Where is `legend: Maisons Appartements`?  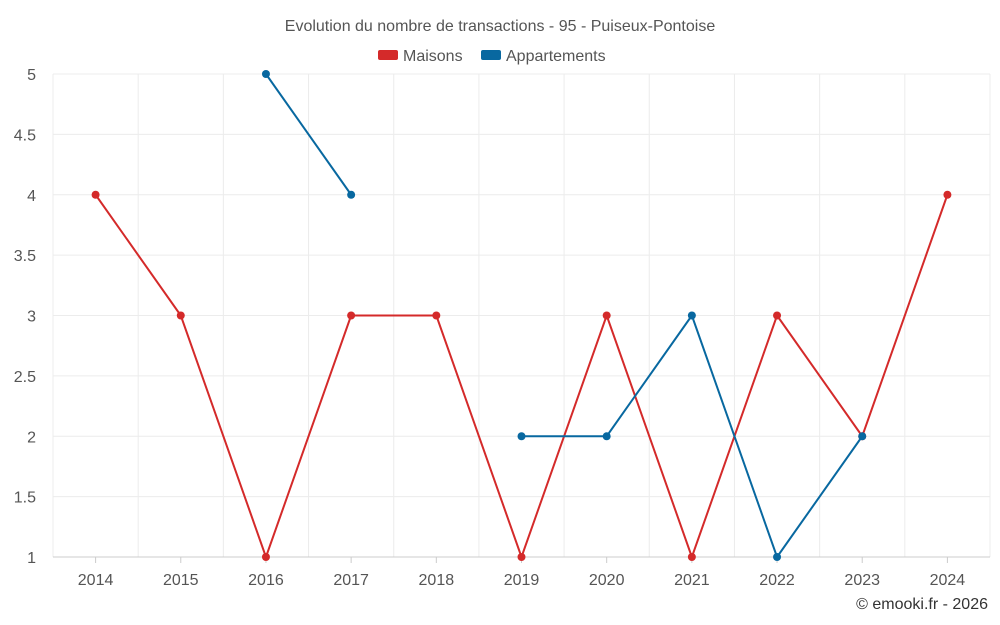
legend: Maisons Appartements is located at coordinates (492, 56).